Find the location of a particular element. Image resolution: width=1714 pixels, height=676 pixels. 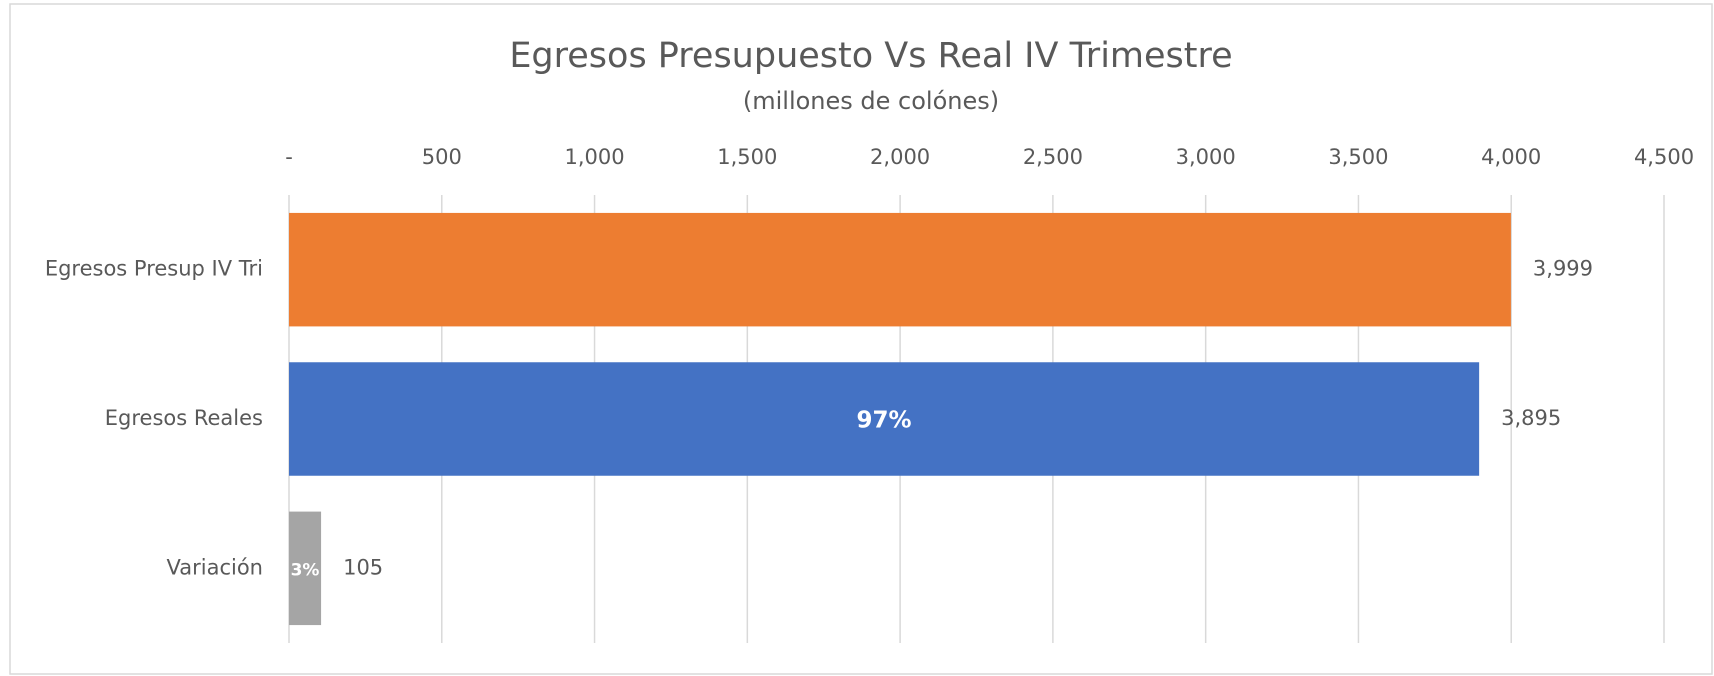

x-tick-label: 2,500 is located at coordinates (1053, 157).